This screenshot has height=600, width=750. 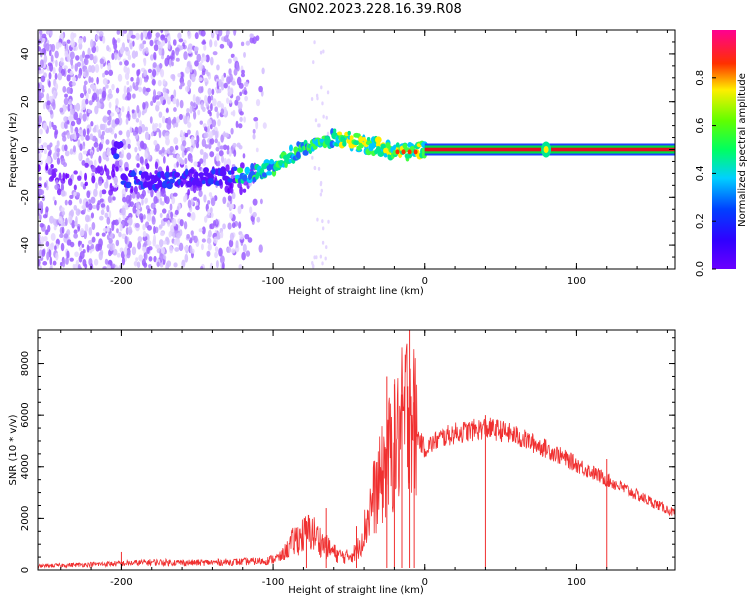 What do you see at coordinates (273, 281) in the screenshot?
I see `spectrogram-x-tick-label: -100` at bounding box center [273, 281].